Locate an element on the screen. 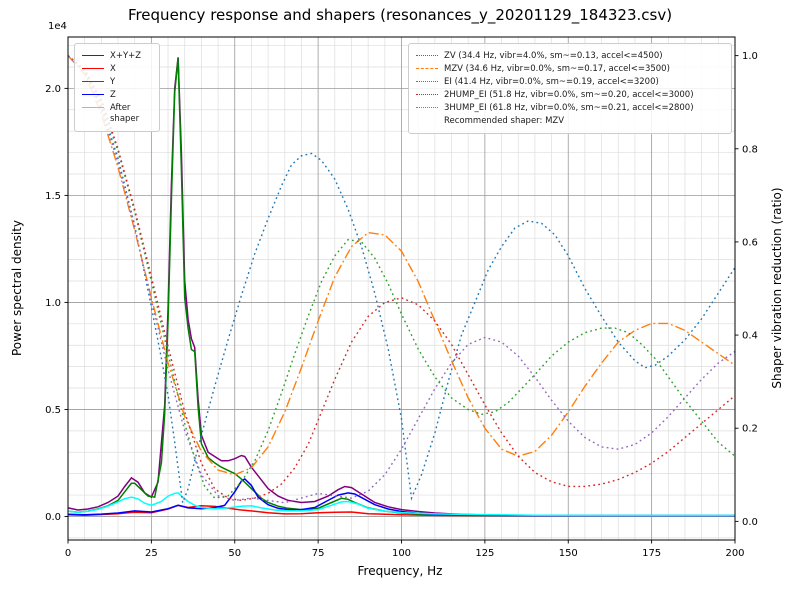 The width and height of the screenshot is (800, 600). x-tick-label: 0 is located at coordinates (68, 553).